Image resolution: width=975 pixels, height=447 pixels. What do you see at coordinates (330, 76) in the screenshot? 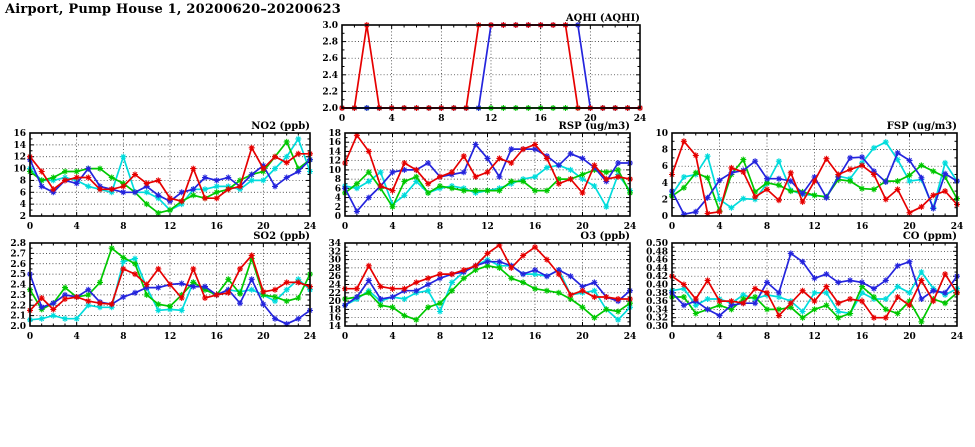
I see `y-tick-label: 2.4` at bounding box center [330, 76].